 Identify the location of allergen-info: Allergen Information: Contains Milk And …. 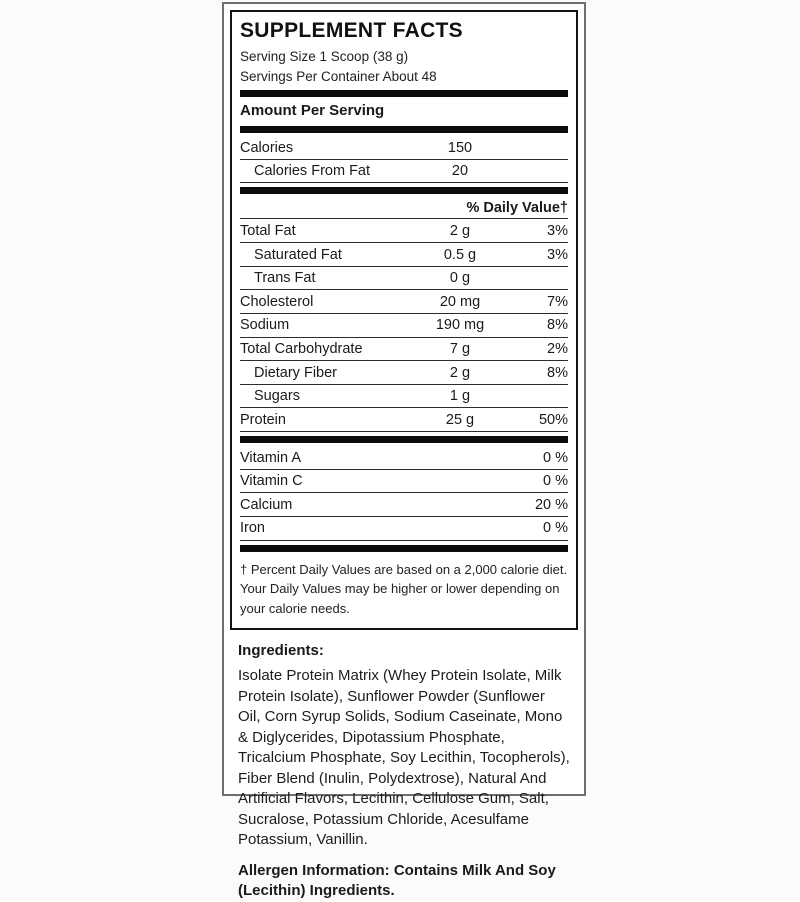
(397, 880).